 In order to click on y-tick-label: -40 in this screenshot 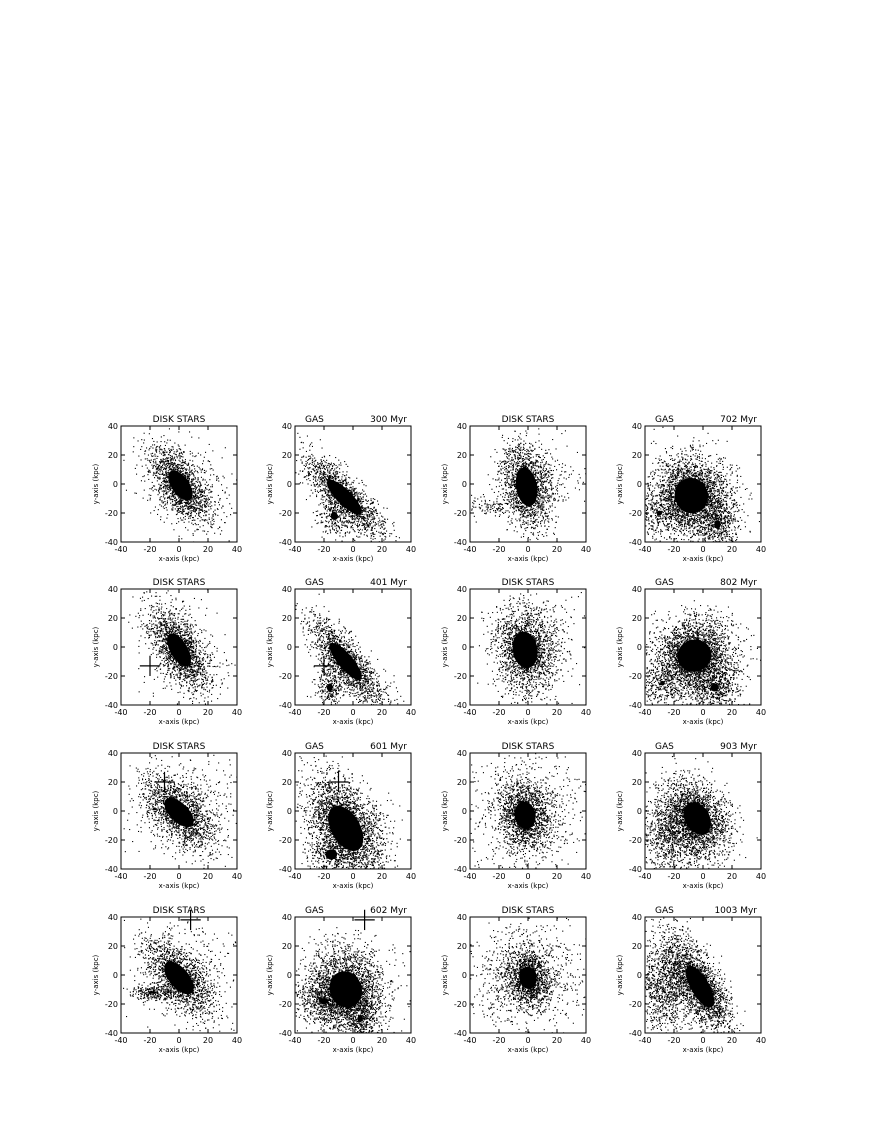, I will do `click(285, 542)`.